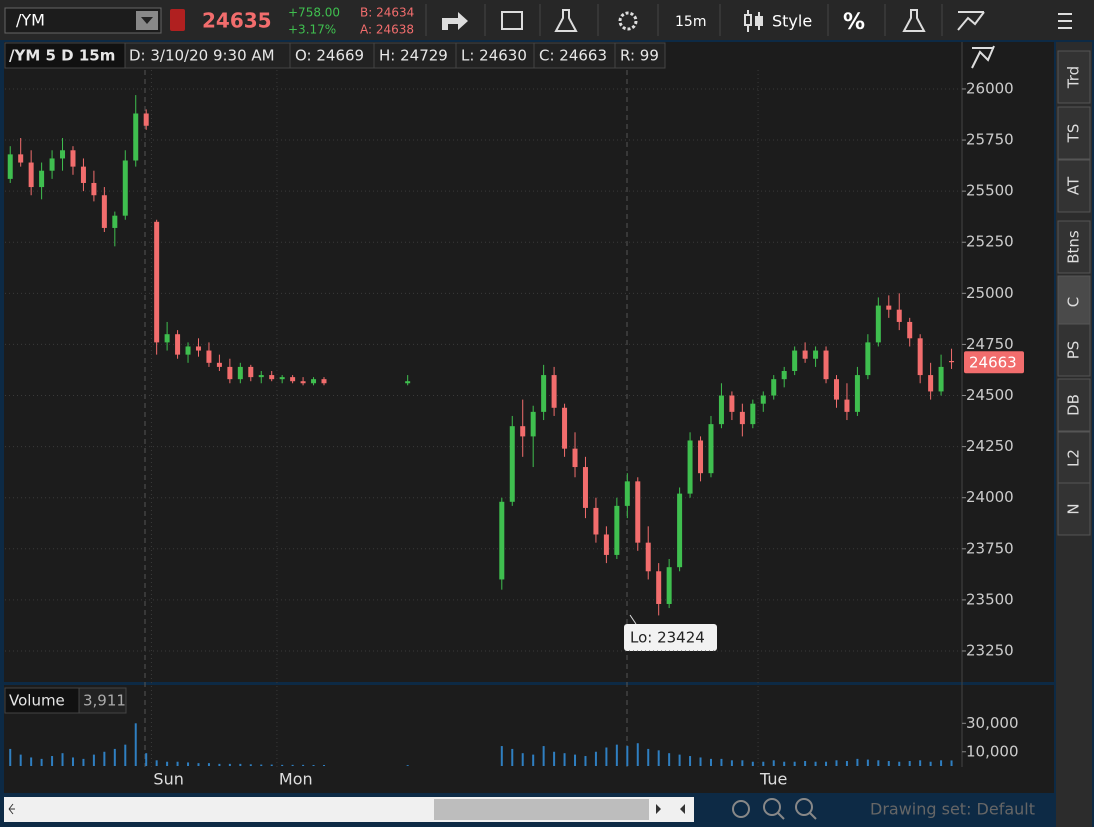  What do you see at coordinates (541, 809) in the screenshot?
I see `scroll-thumb` at bounding box center [541, 809].